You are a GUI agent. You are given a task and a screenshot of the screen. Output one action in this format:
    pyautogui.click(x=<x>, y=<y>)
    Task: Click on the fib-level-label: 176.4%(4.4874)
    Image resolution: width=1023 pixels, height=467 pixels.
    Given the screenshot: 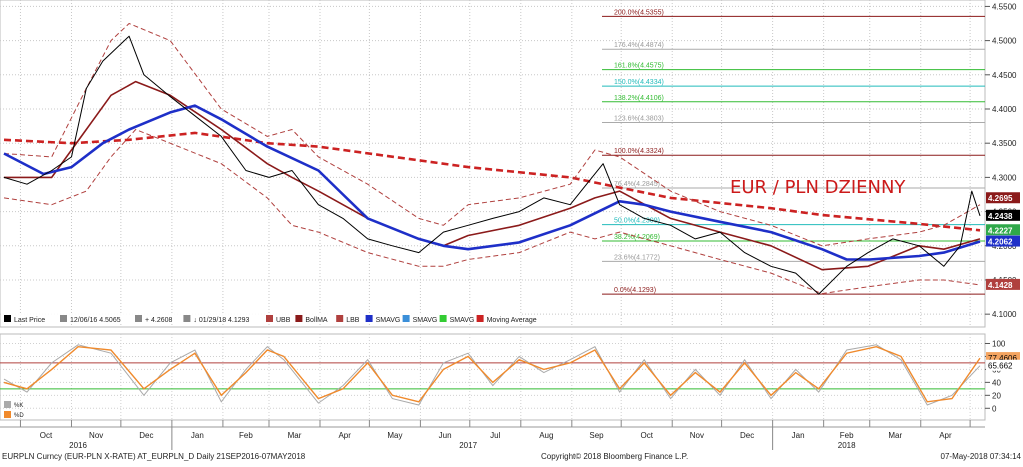 What is the action you would take?
    pyautogui.click(x=639, y=45)
    